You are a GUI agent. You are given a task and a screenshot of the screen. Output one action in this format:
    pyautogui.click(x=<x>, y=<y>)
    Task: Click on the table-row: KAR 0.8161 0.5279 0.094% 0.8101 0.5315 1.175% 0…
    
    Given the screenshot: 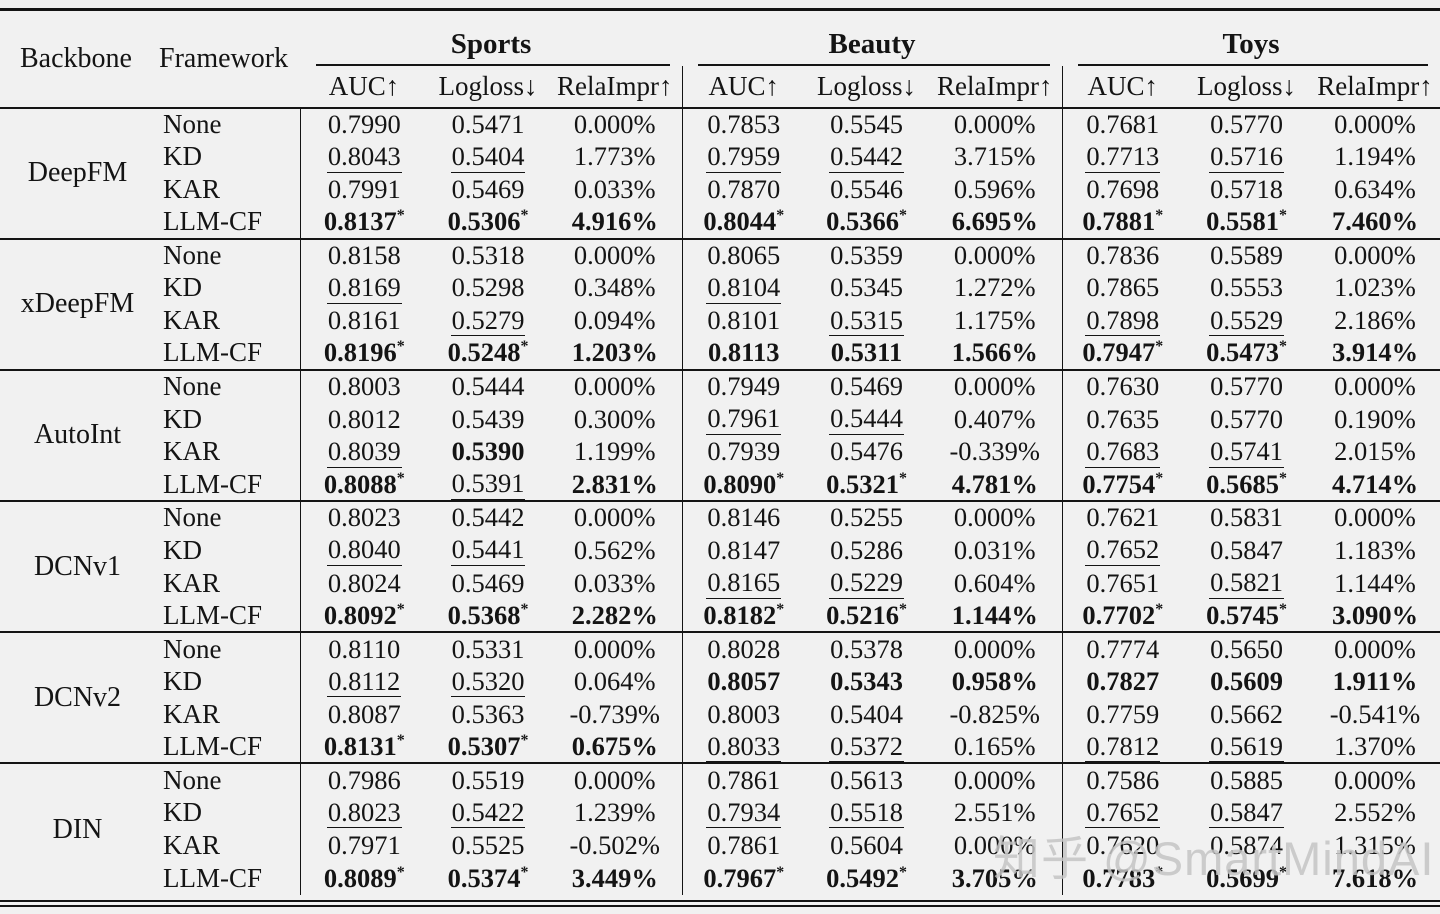 What is the action you would take?
    pyautogui.click(x=720, y=321)
    